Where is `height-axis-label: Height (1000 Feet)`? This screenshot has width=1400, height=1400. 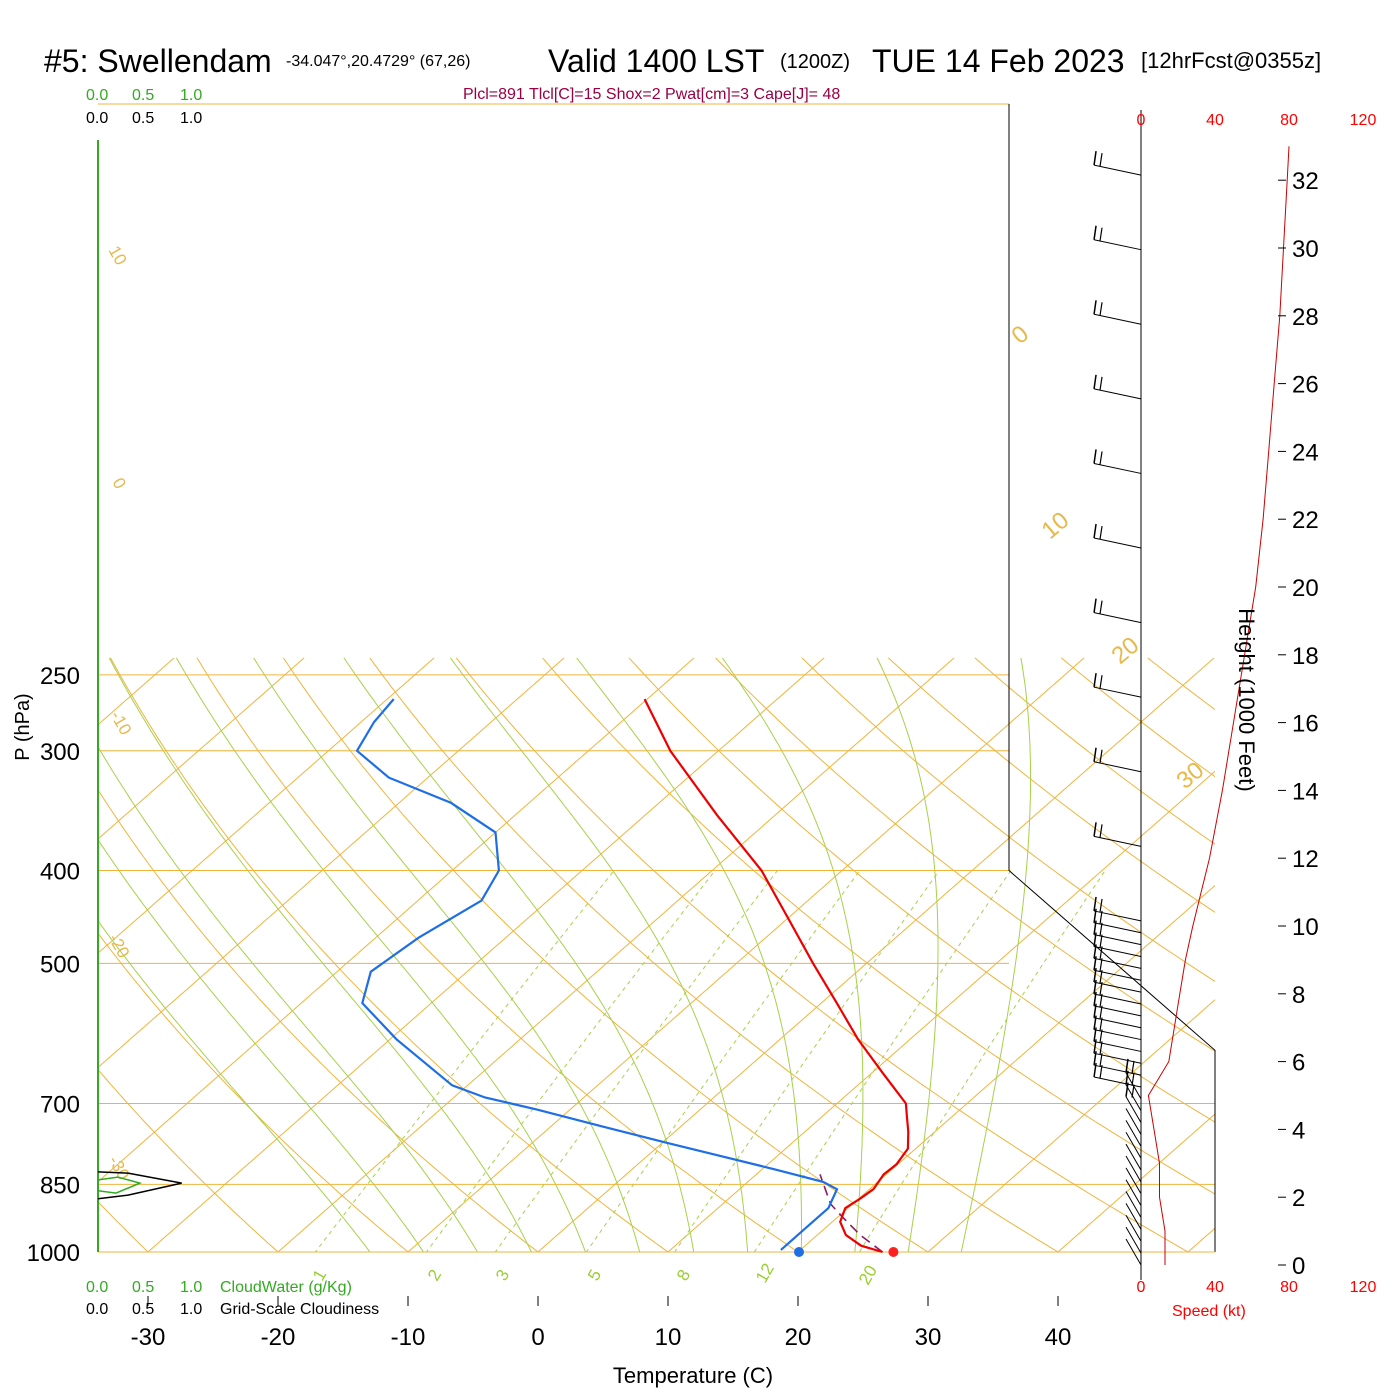
height-axis-label: Height (1000 Feet) is located at coordinates (1246, 699).